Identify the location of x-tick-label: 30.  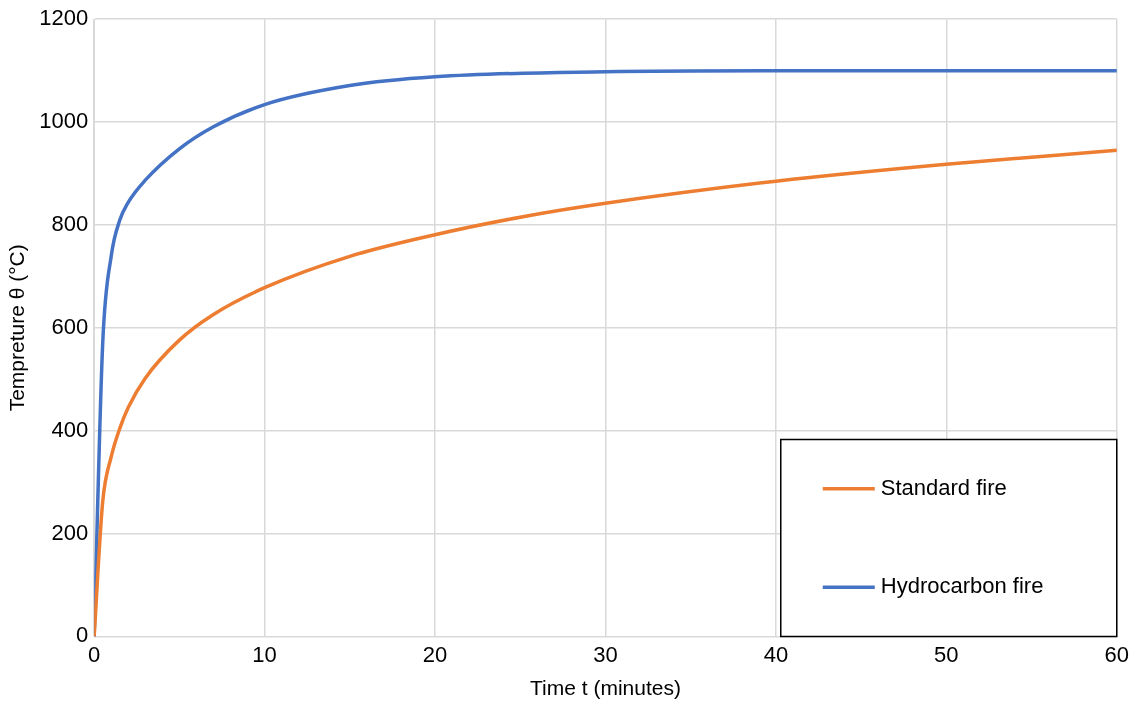
(605, 654).